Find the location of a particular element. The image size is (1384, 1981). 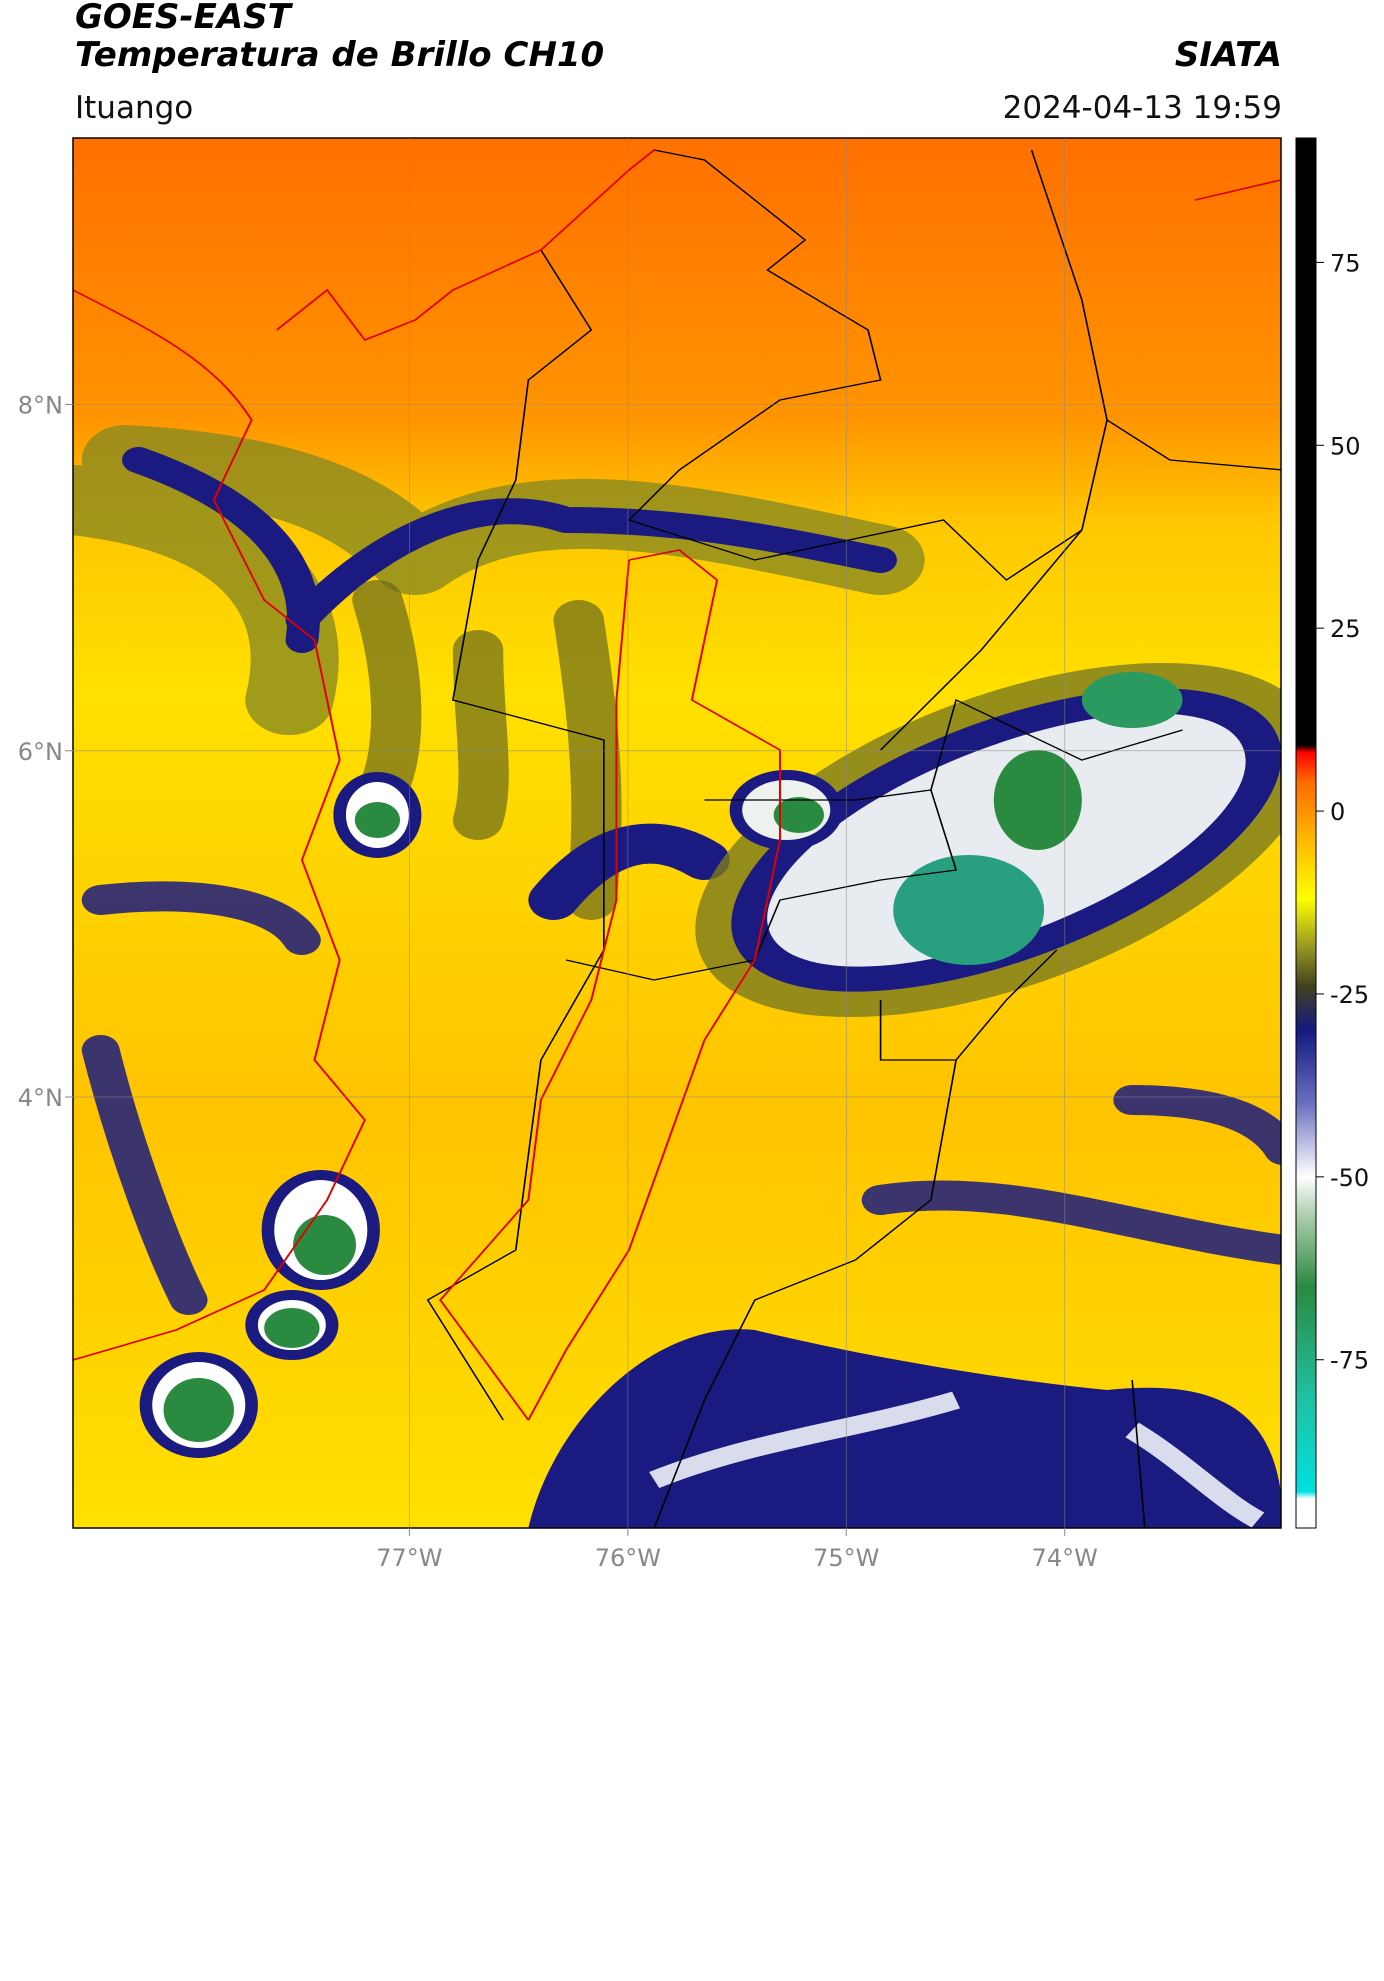

datetime: 2024-04-13 19:59 is located at coordinates (1142, 108).